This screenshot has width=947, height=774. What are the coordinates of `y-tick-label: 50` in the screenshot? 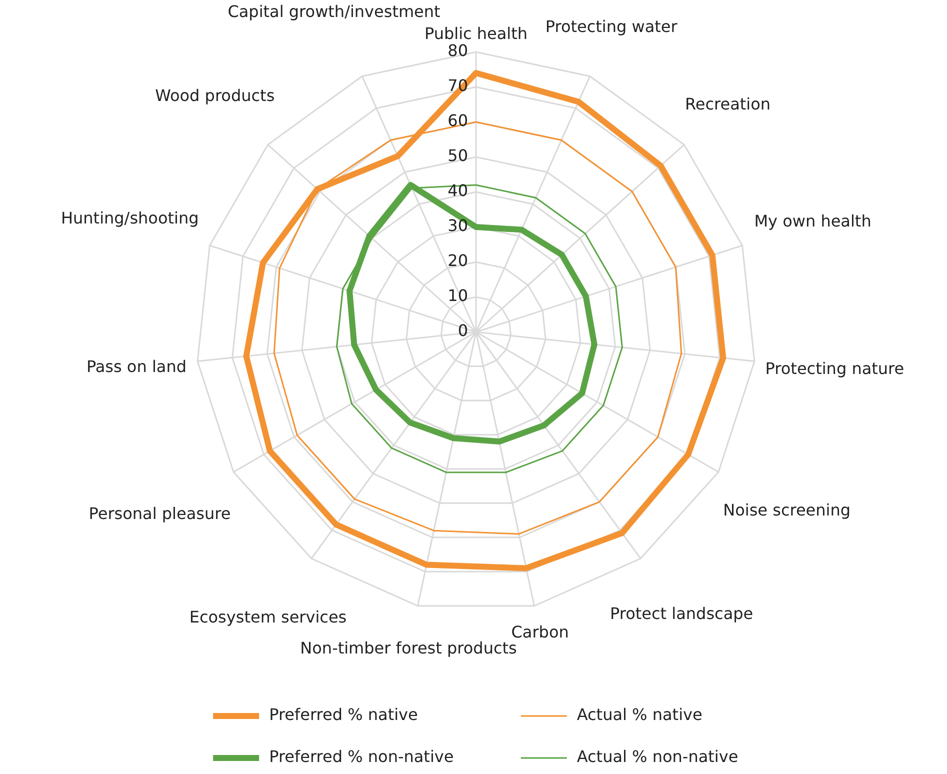 It's located at (458, 156).